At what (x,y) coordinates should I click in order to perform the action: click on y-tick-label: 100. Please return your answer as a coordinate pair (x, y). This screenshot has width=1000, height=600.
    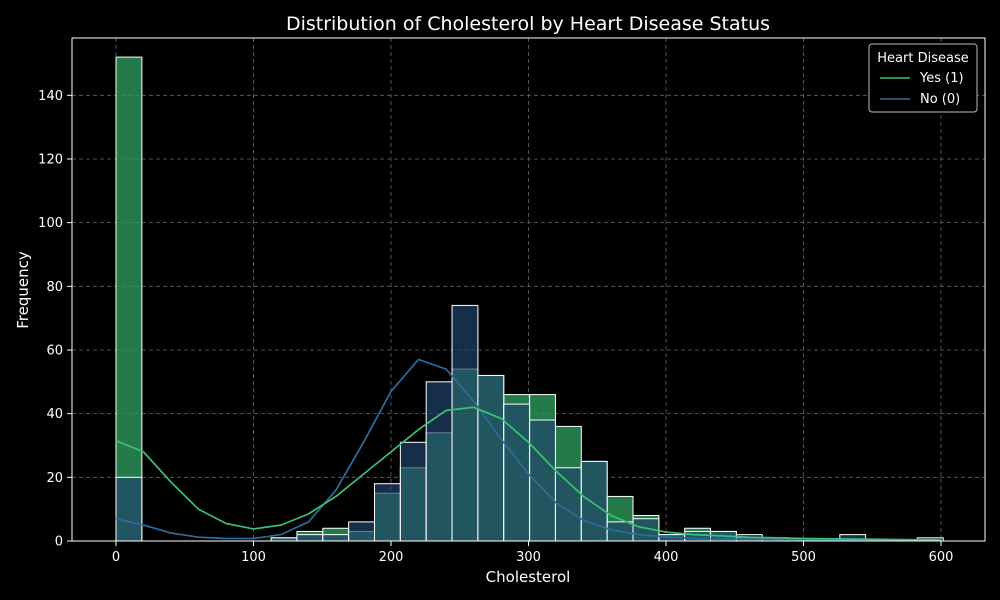
    Looking at the image, I should click on (50, 223).